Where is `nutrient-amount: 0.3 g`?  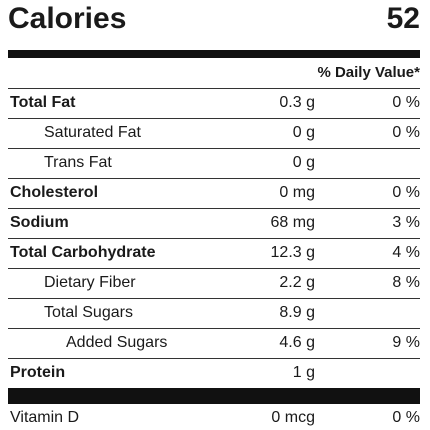
nutrient-amount: 0.3 g is located at coordinates (297, 102).